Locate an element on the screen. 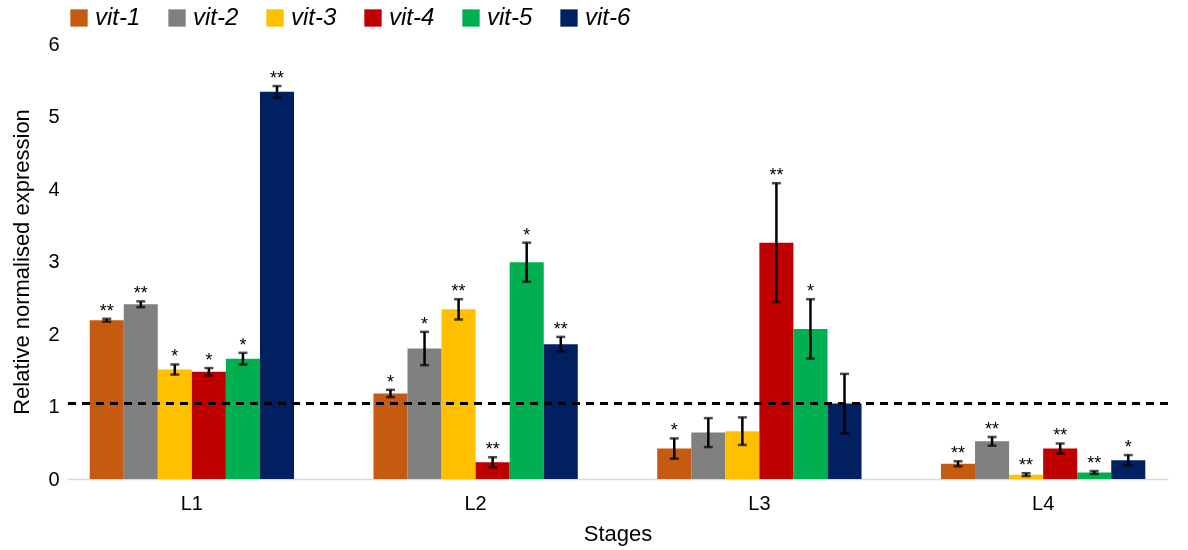  x-tick-label: L1 is located at coordinates (191, 502).